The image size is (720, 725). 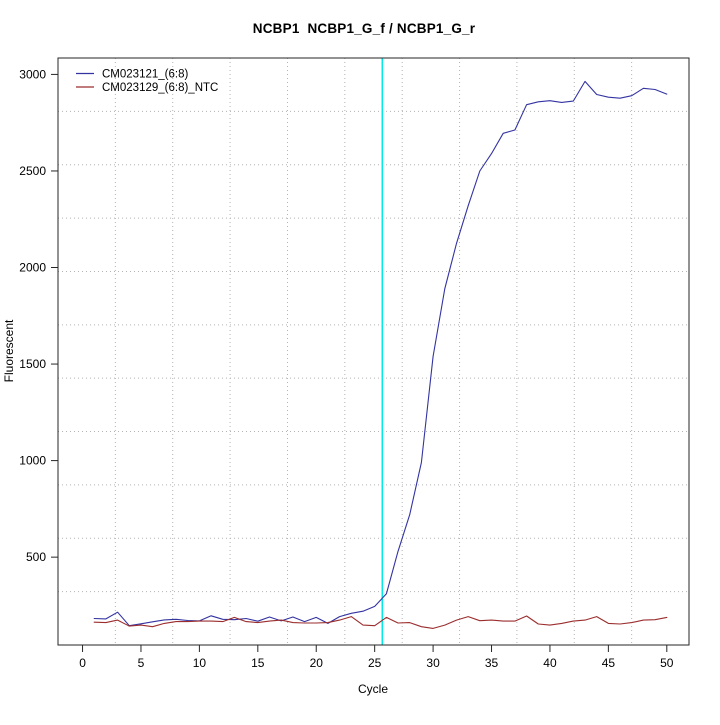 What do you see at coordinates (32, 74) in the screenshot?
I see `y-tick-label: 3000` at bounding box center [32, 74].